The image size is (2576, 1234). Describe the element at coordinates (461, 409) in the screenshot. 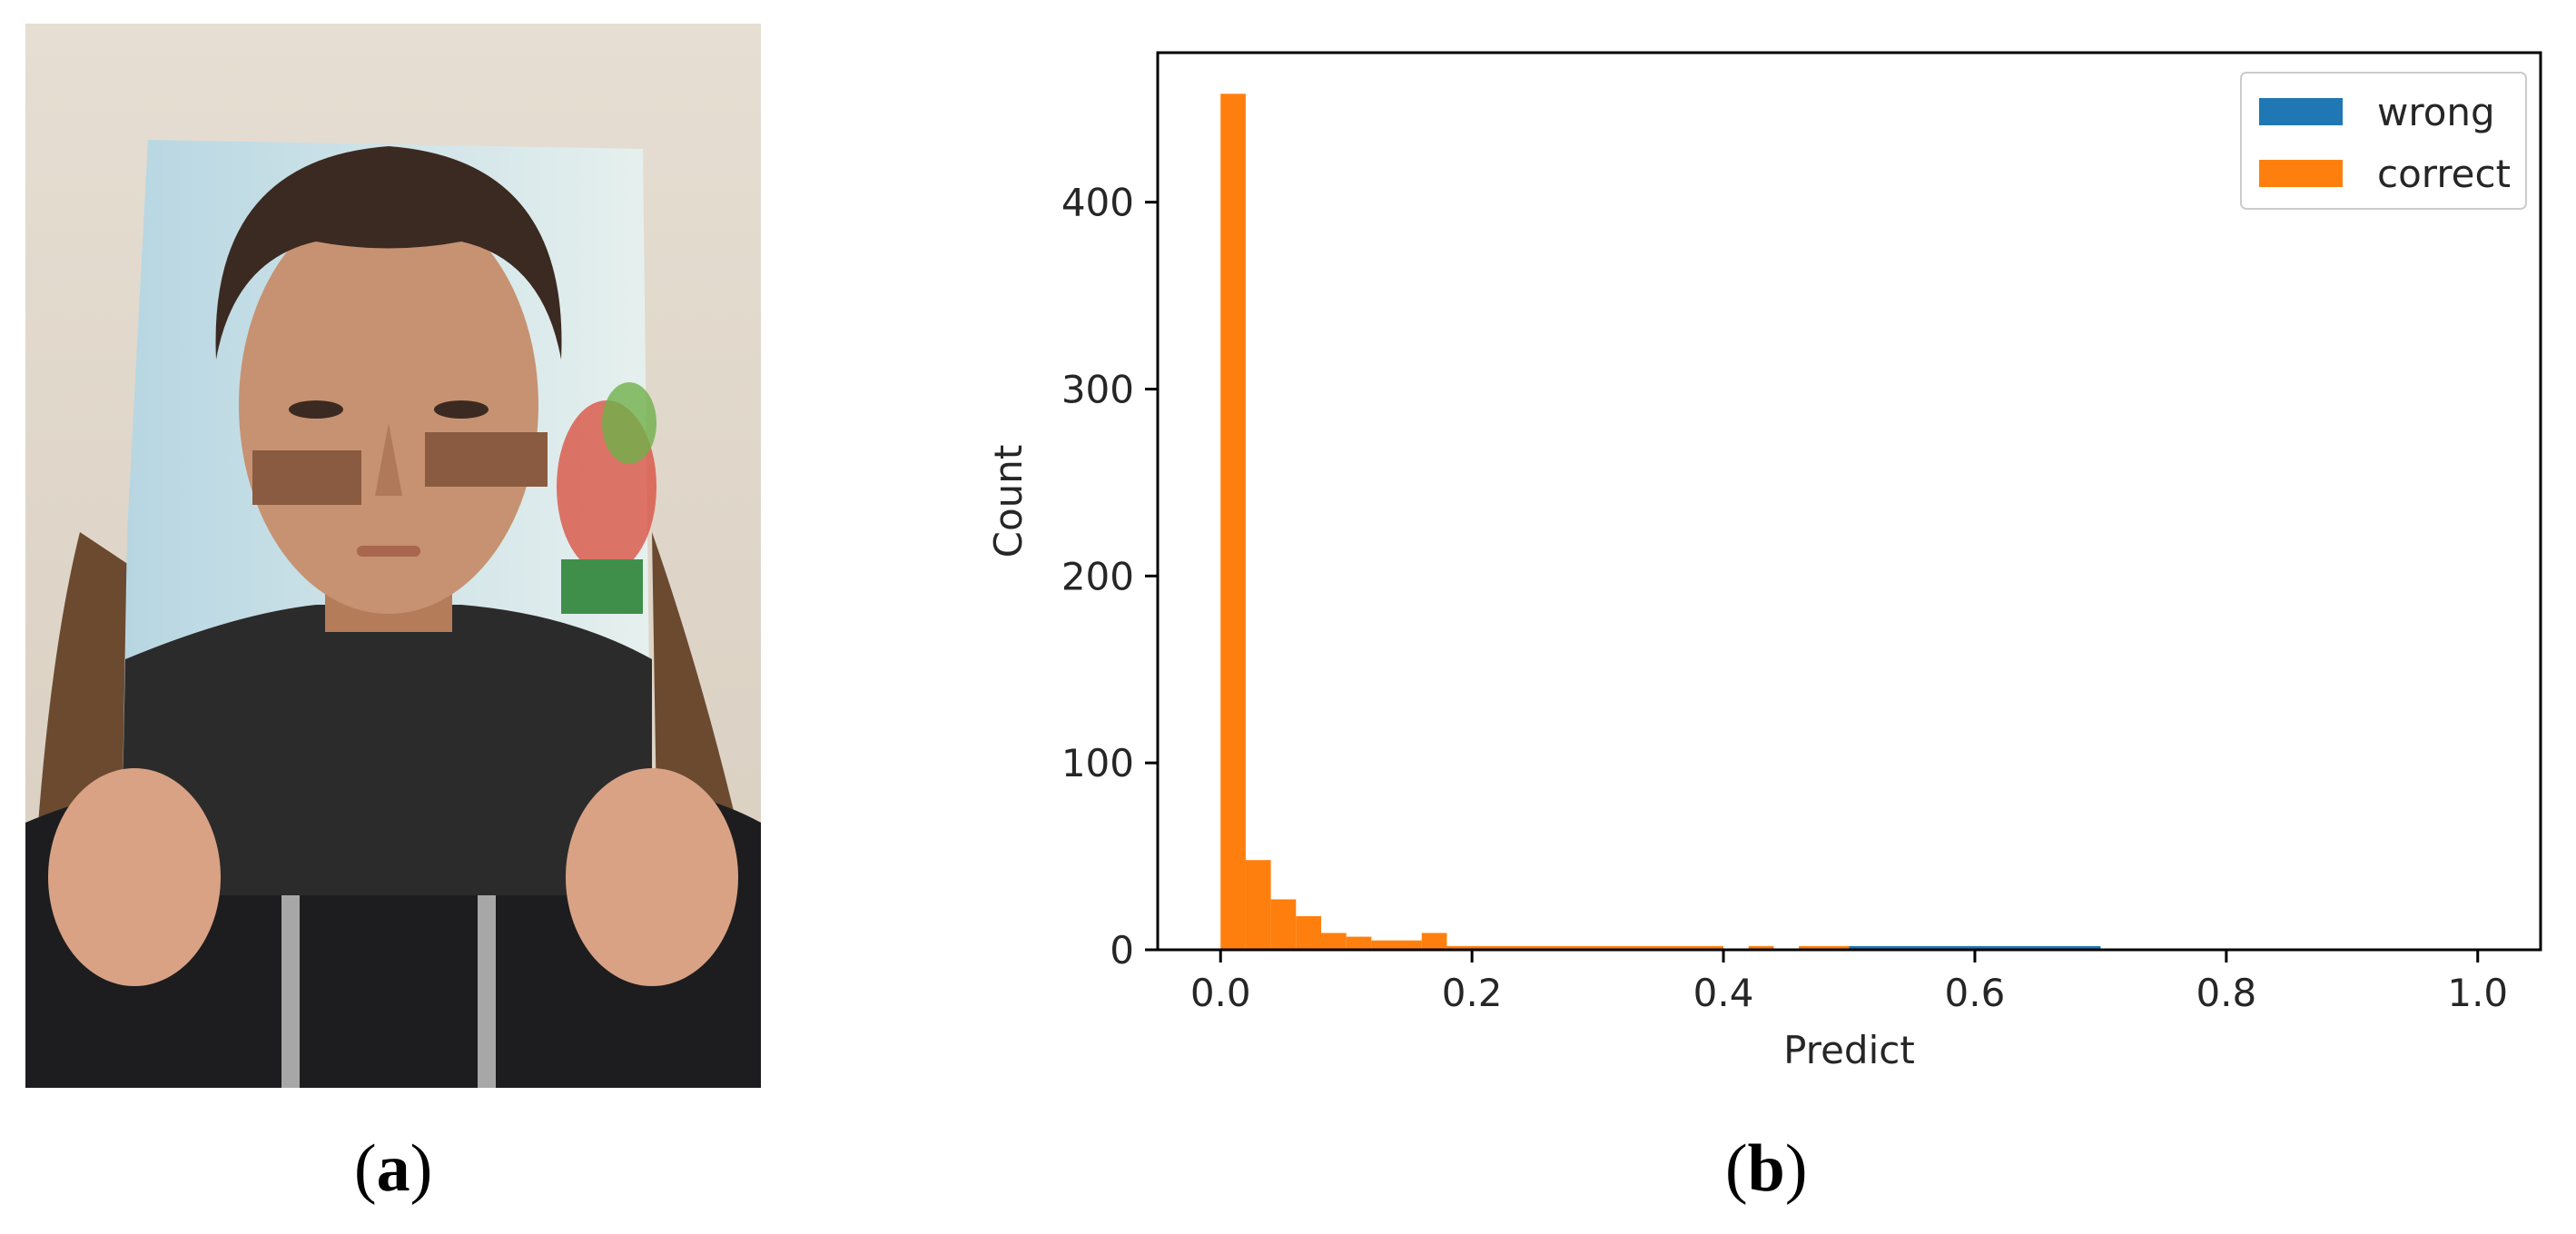

I see `eye-right` at that location.